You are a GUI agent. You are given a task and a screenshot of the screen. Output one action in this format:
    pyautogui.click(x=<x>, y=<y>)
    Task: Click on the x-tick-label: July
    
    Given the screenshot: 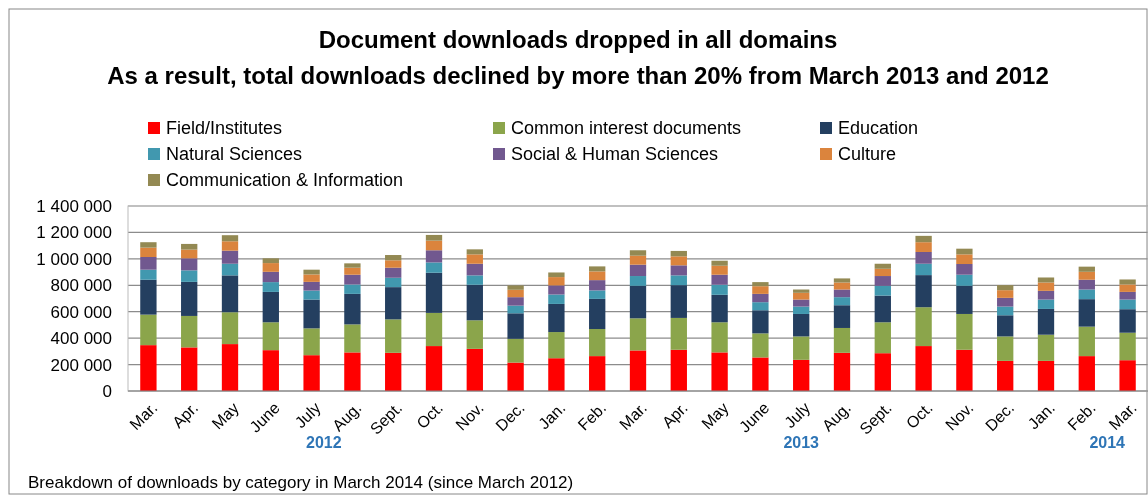 What is the action you would take?
    pyautogui.click(x=307, y=415)
    